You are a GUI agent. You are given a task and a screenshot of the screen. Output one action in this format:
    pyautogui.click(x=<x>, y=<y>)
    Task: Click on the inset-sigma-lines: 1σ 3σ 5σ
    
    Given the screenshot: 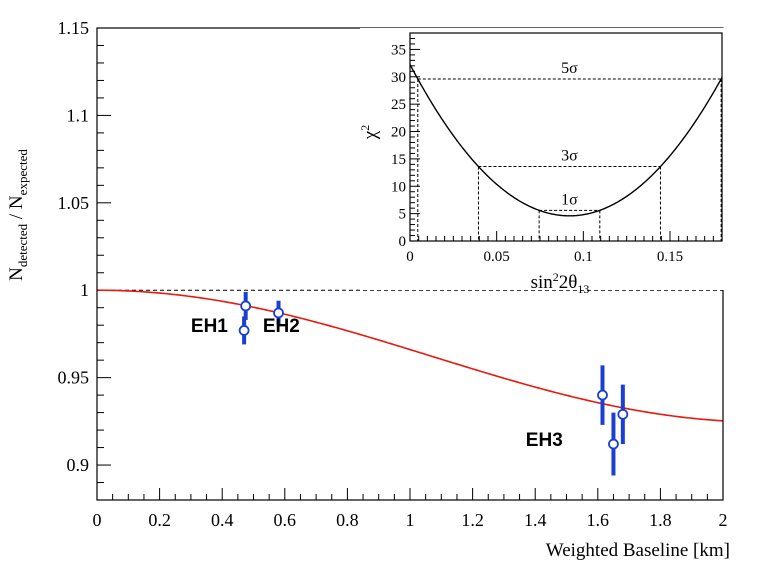 What is the action you would take?
    pyautogui.click(x=569, y=150)
    